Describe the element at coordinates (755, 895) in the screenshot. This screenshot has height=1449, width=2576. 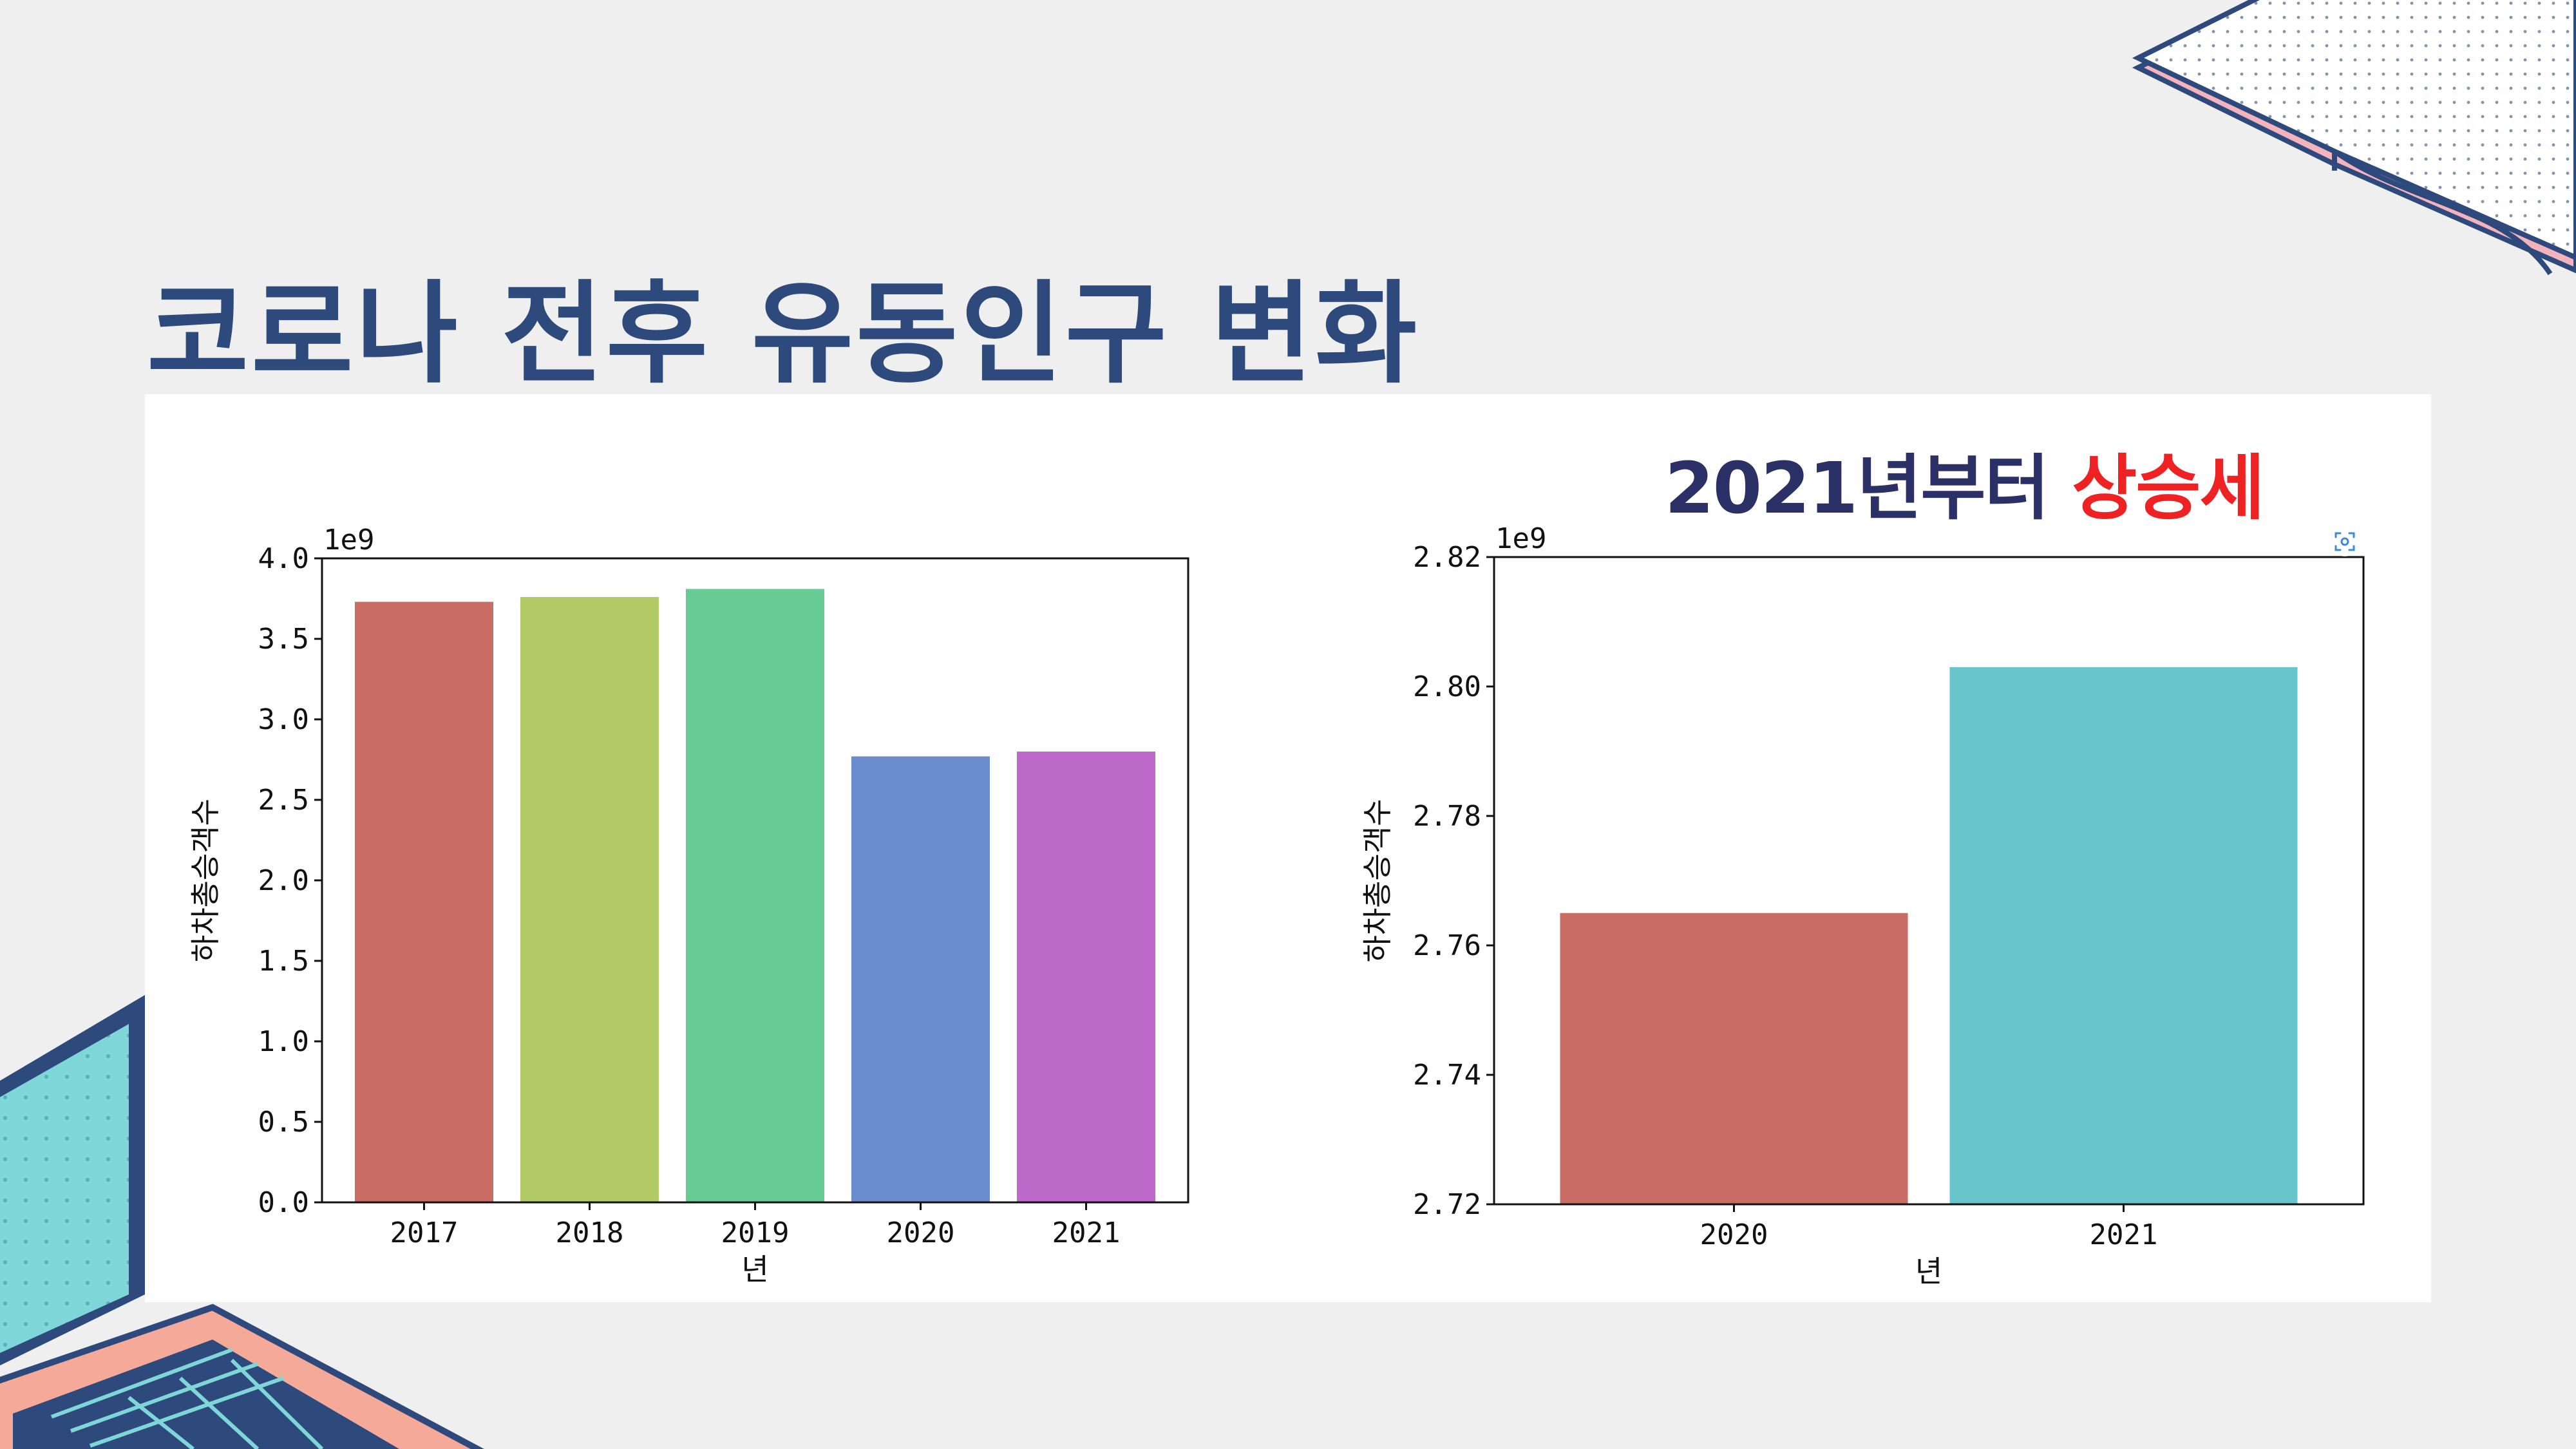
I see `bar-2019` at that location.